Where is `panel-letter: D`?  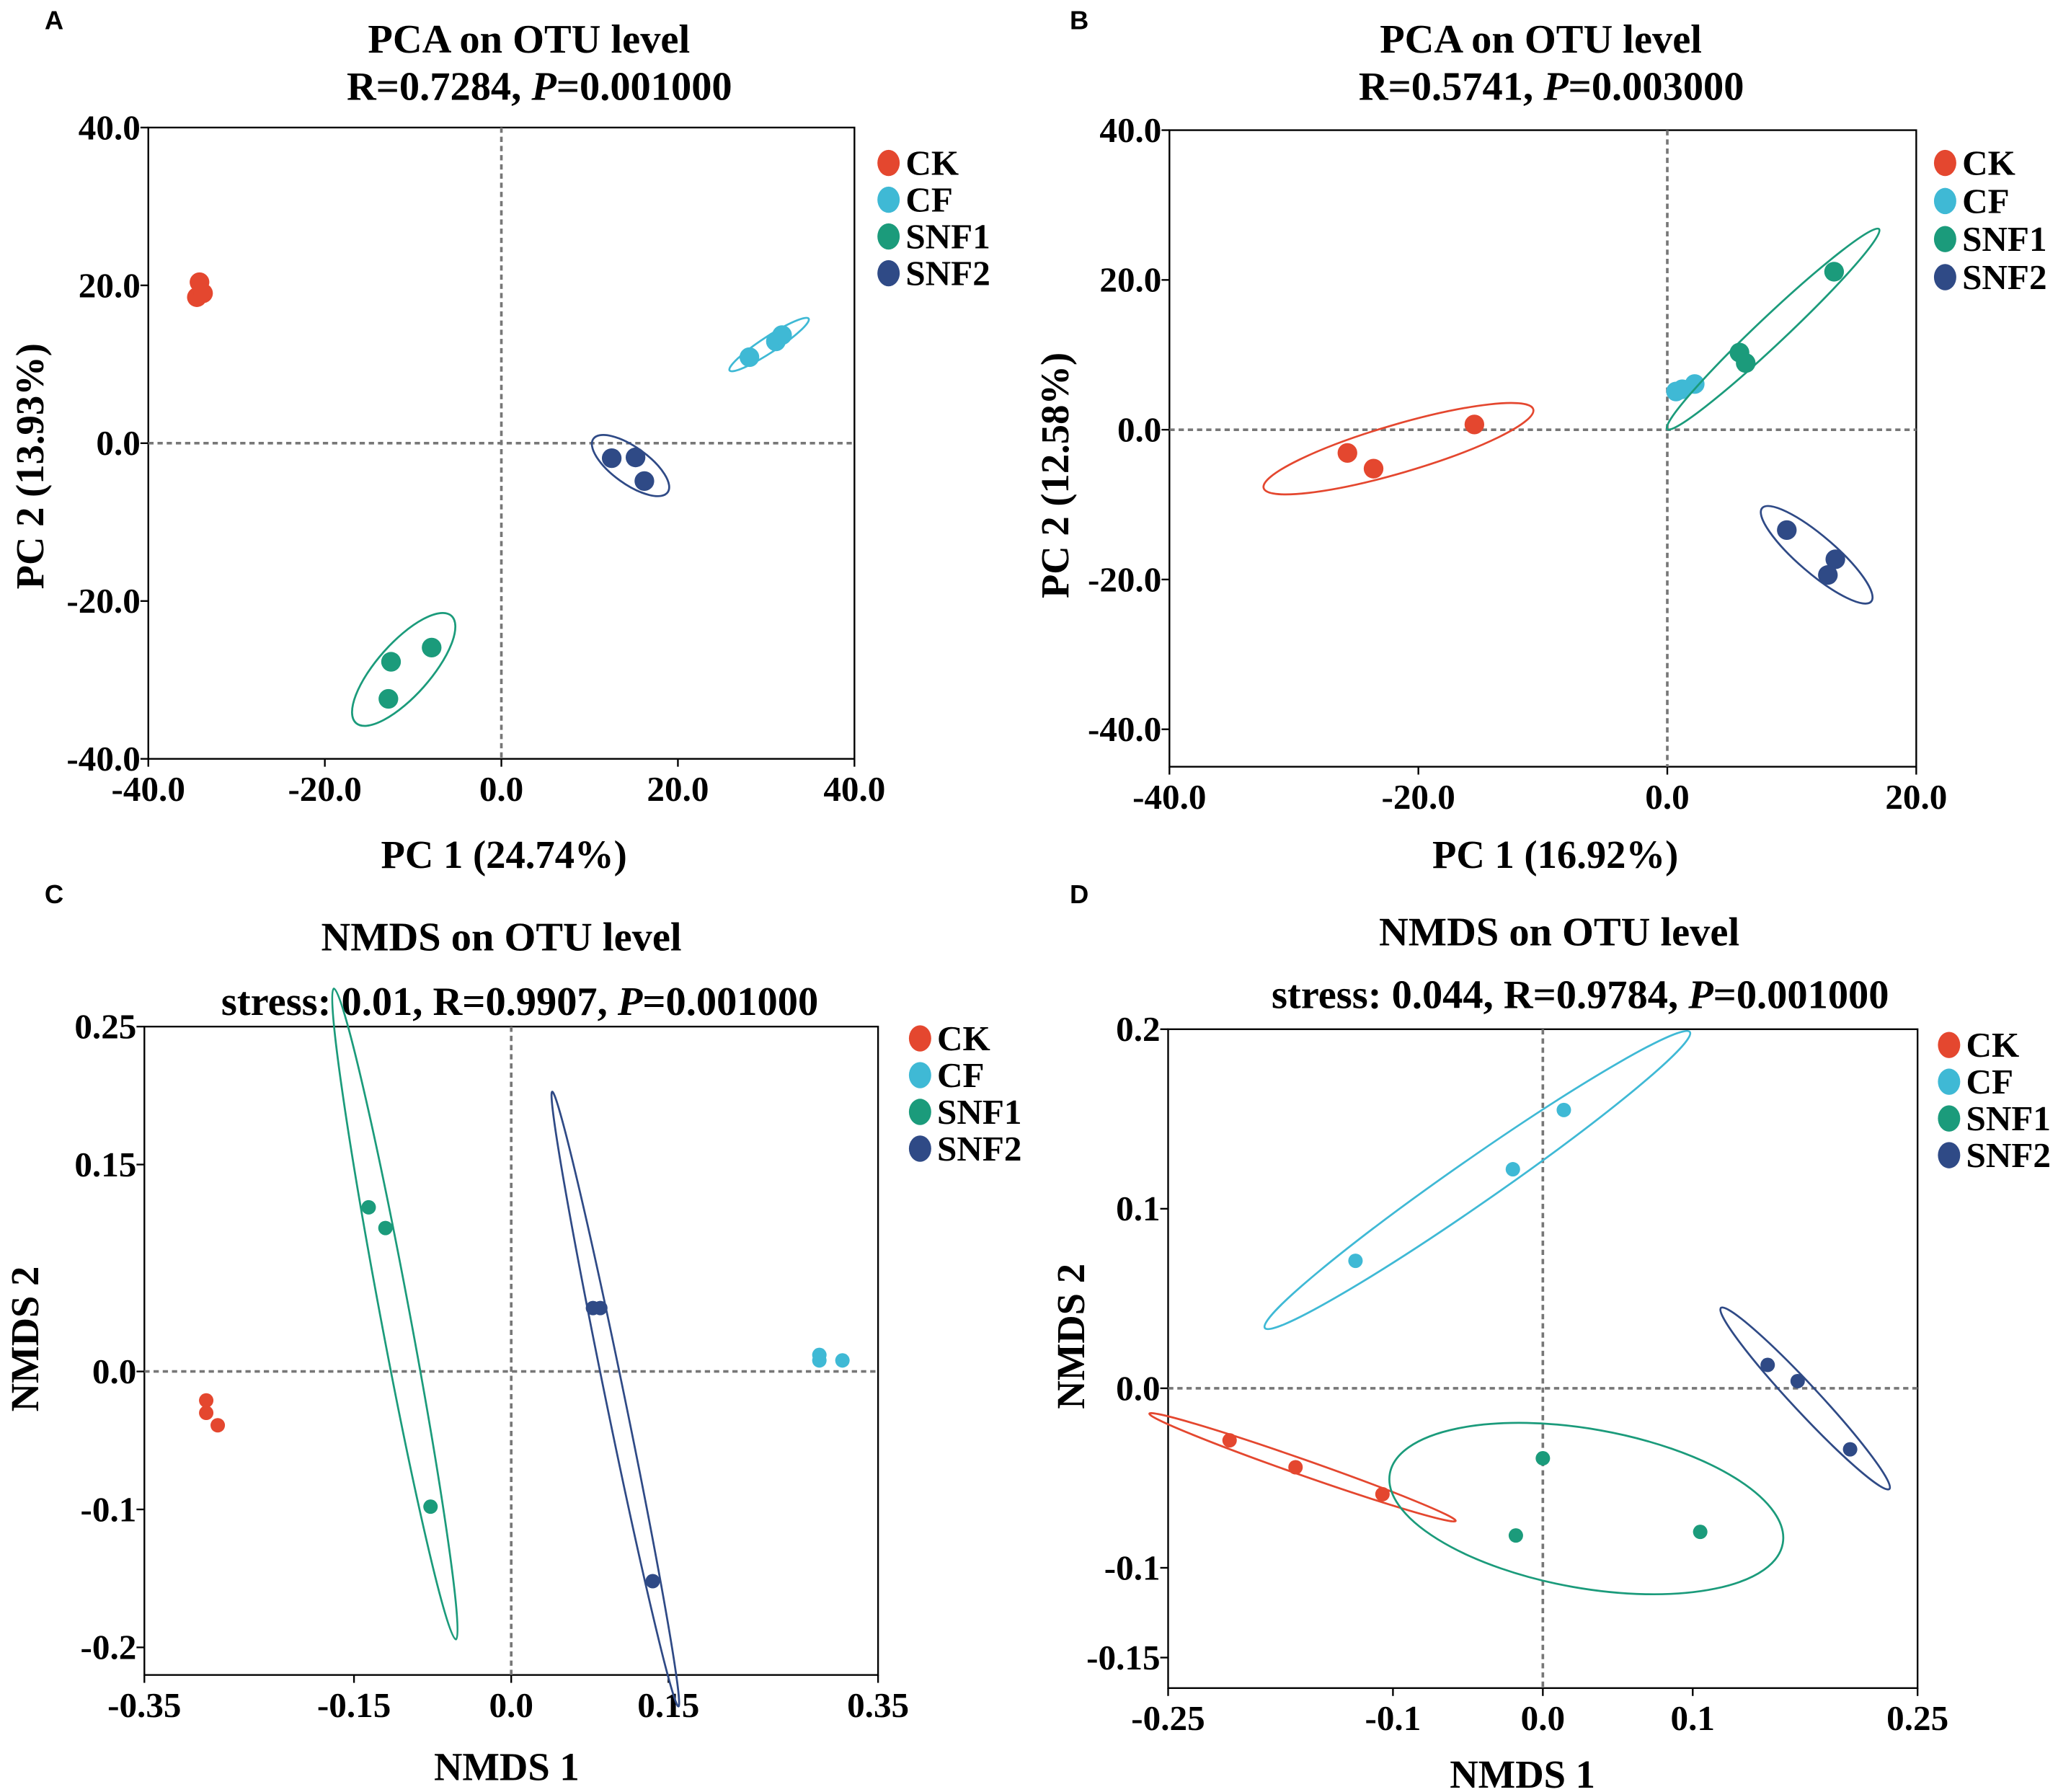 panel-letter: D is located at coordinates (1079, 894).